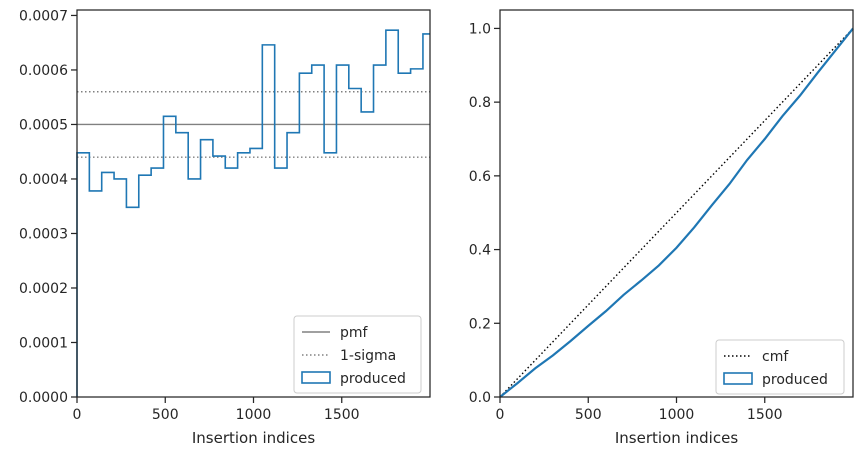 This screenshot has height=455, width=861. What do you see at coordinates (43, 125) in the screenshot?
I see `y-tick-label: 0.0005` at bounding box center [43, 125].